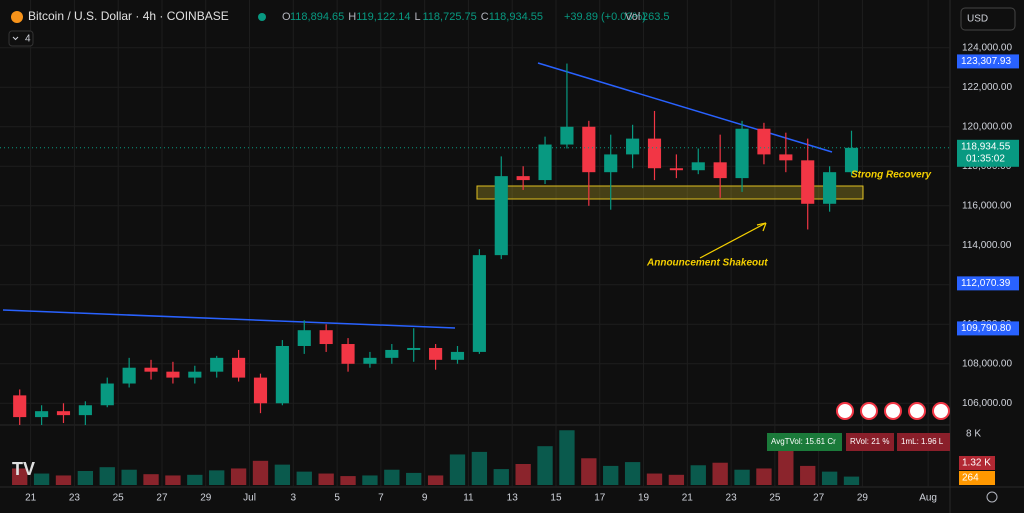 This screenshot has height=513, width=1024. I want to click on ohlc-value: 118,894.65, so click(317, 17).